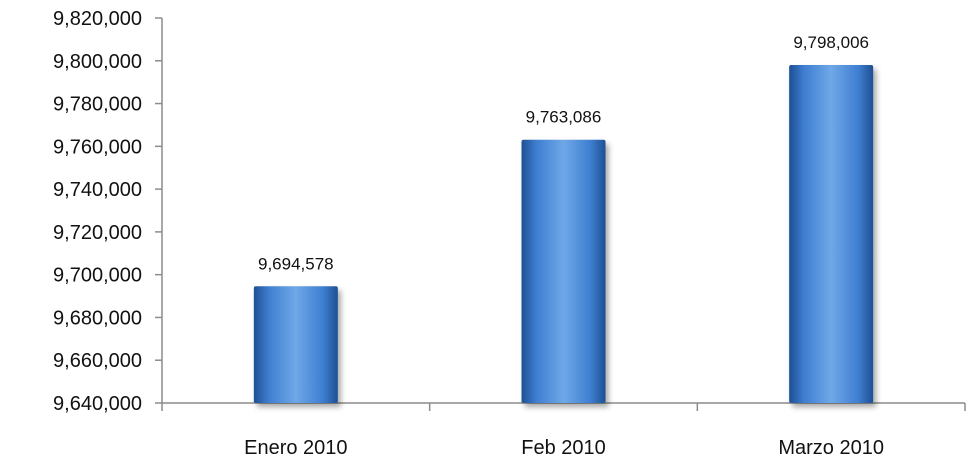 The width and height of the screenshot is (976, 463). I want to click on y-tick-label: 9,760,000, so click(97, 147).